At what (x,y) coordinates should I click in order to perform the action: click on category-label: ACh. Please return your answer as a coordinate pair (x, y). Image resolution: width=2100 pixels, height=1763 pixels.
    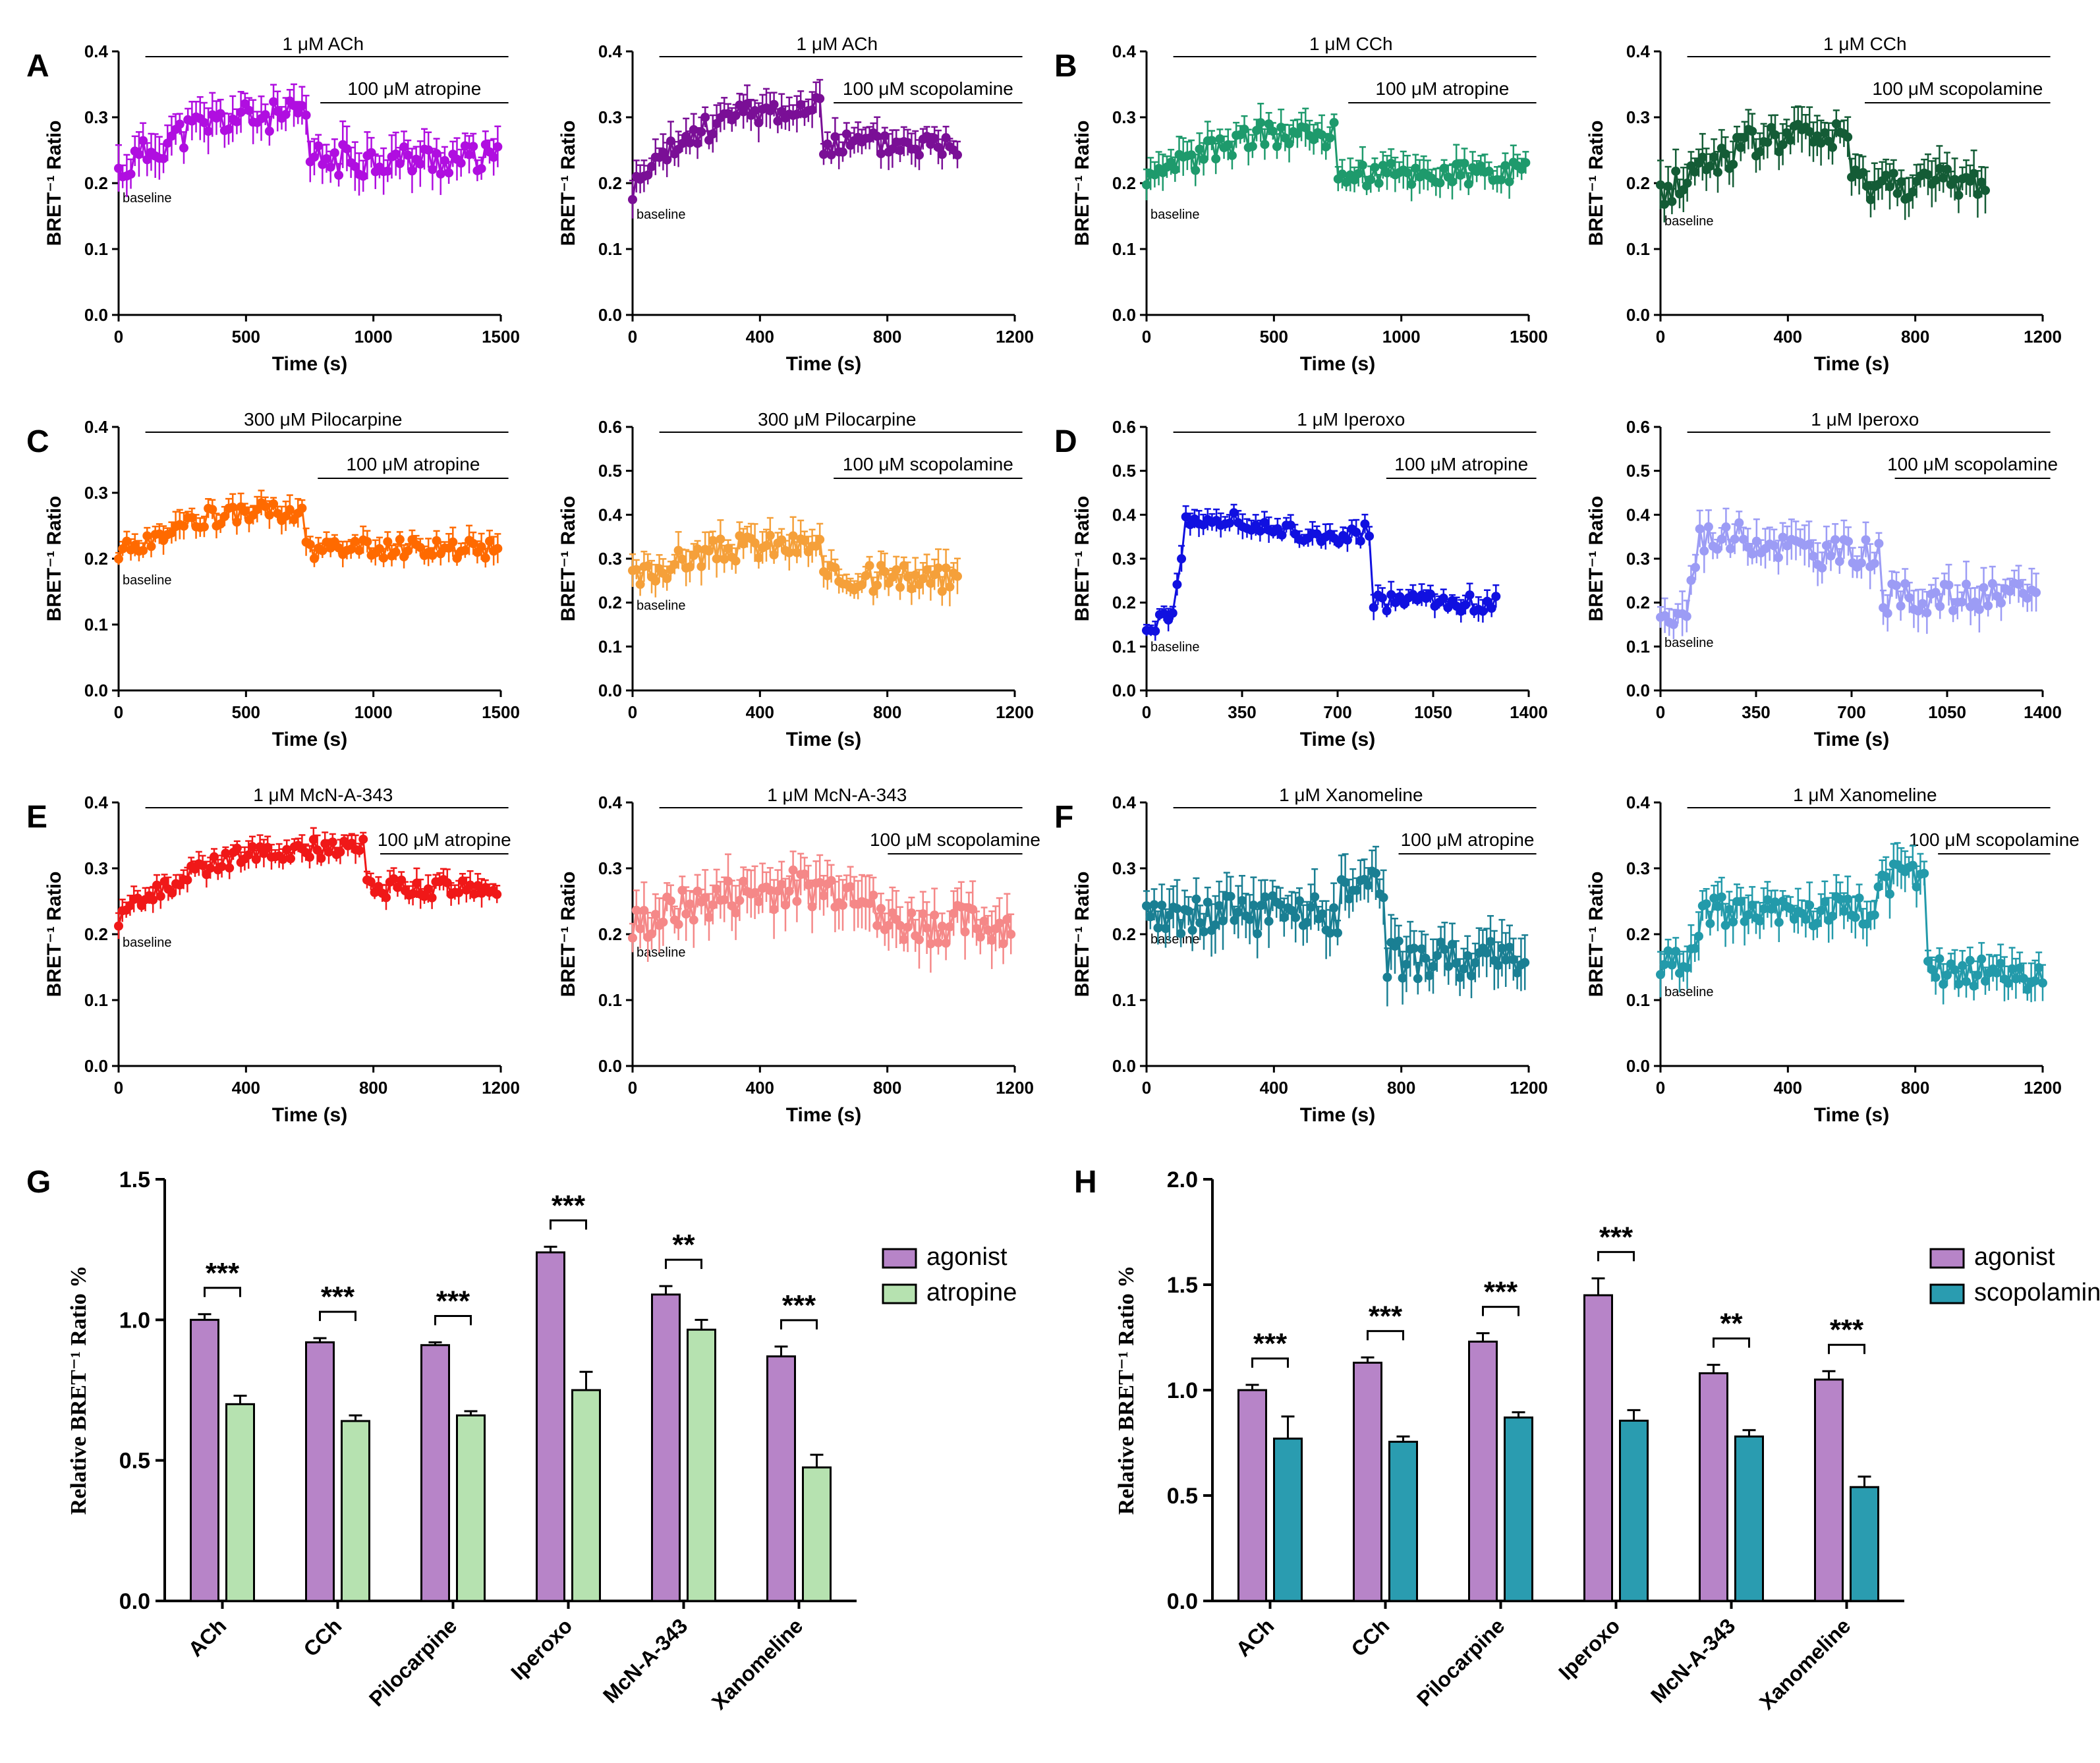
    Looking at the image, I should click on (207, 1637).